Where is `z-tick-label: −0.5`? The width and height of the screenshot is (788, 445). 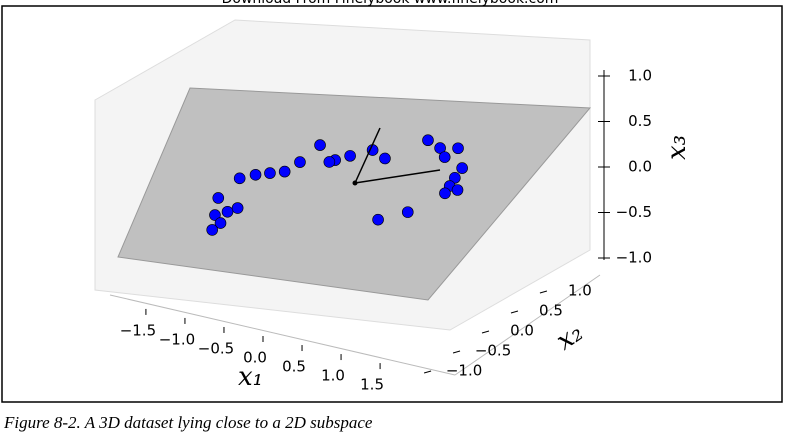
z-tick-label: −0.5 is located at coordinates (634, 212).